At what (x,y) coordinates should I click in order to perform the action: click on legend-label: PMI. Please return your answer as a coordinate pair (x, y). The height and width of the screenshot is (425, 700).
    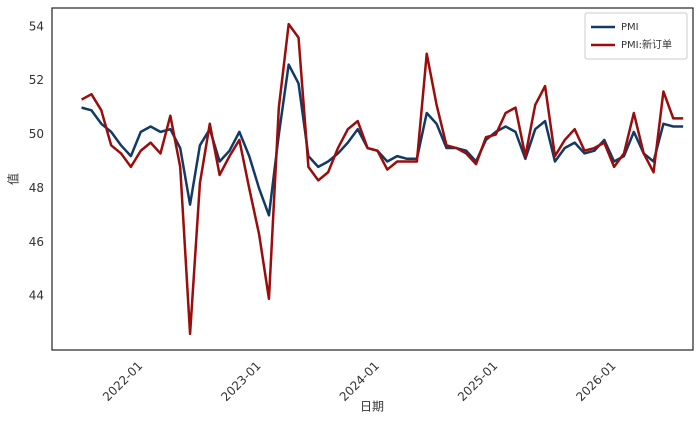
    Looking at the image, I should click on (630, 27).